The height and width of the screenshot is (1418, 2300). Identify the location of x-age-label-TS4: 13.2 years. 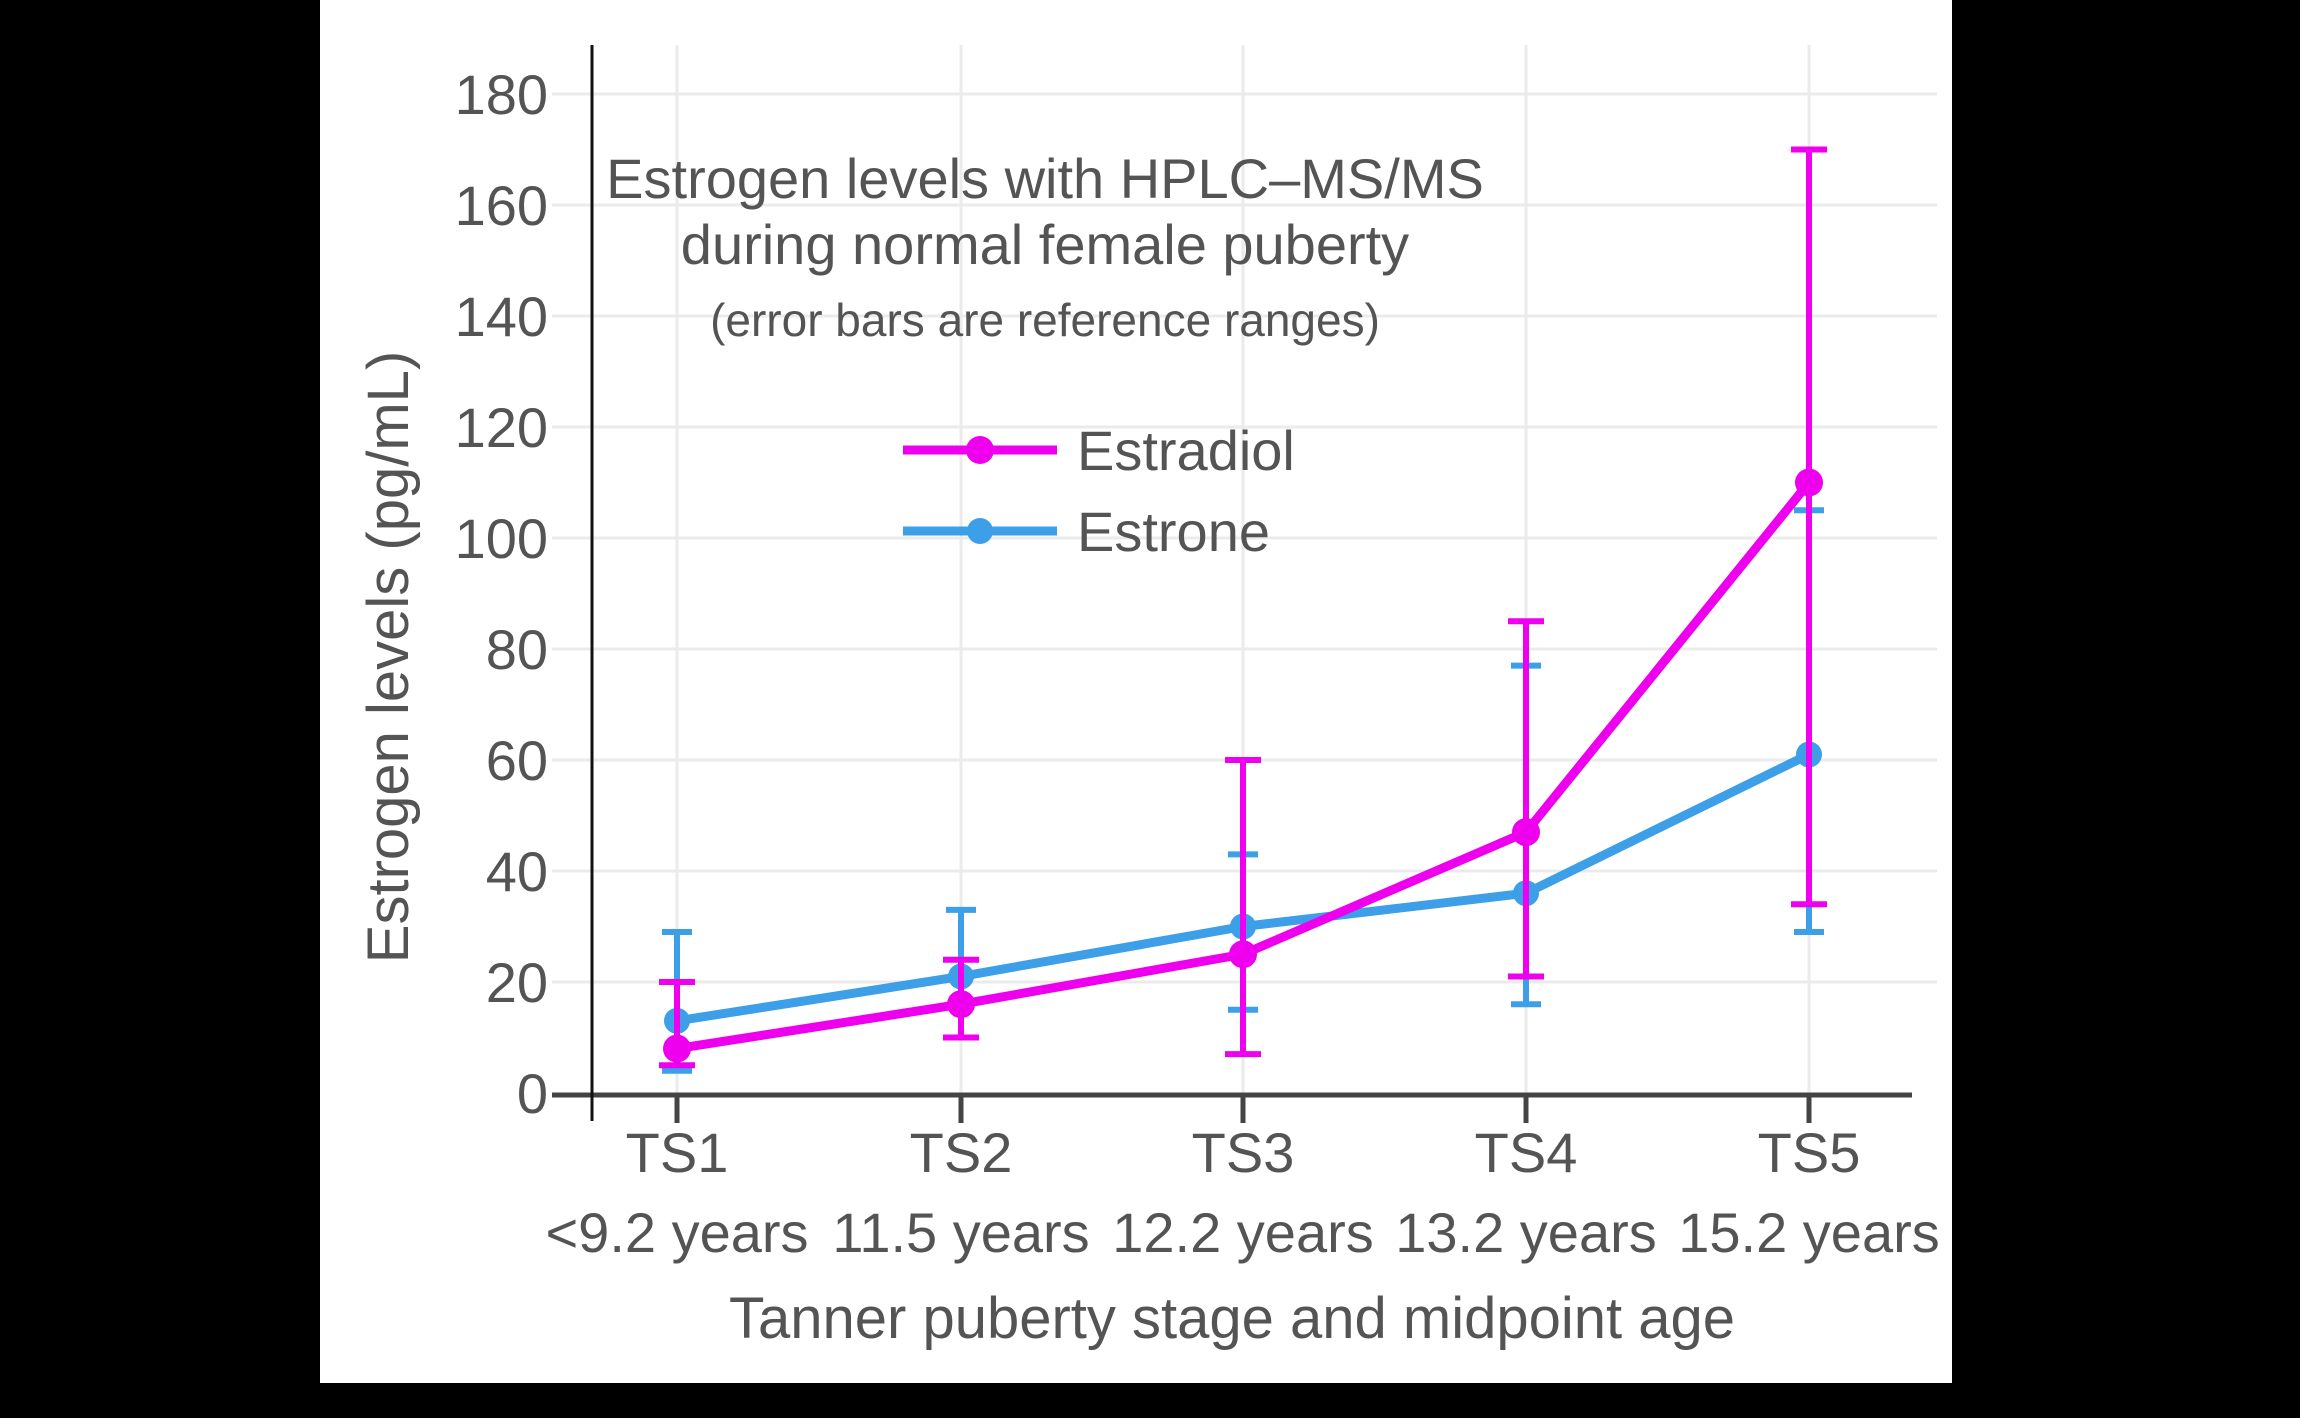
(1526, 1232).